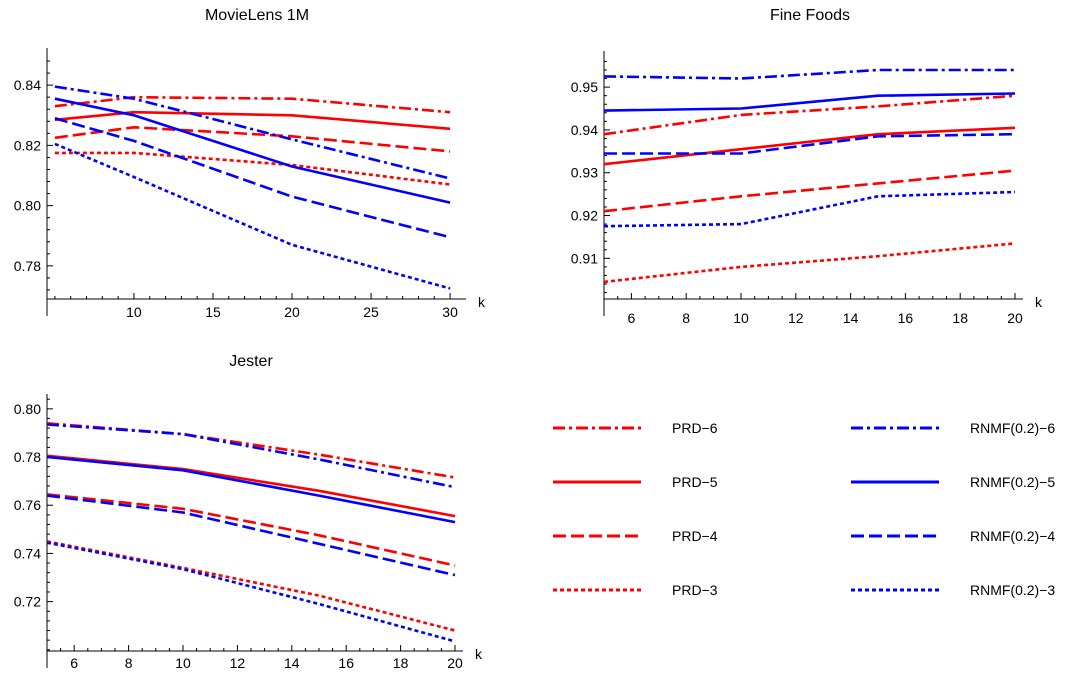  Describe the element at coordinates (1012, 536) in the screenshot. I see `legend-label: RNMF(0.2)−4` at that location.